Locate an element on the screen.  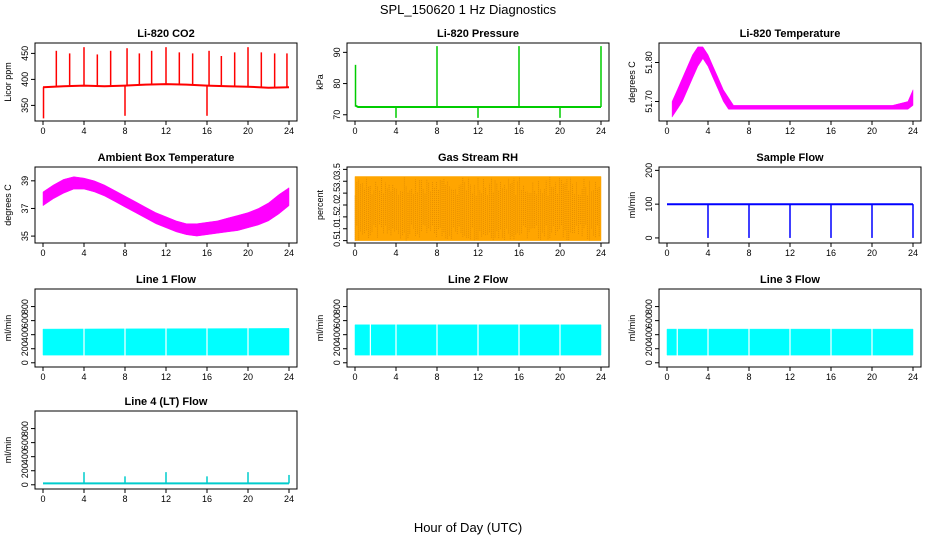
y-tick-label: 80 is located at coordinates (337, 84).